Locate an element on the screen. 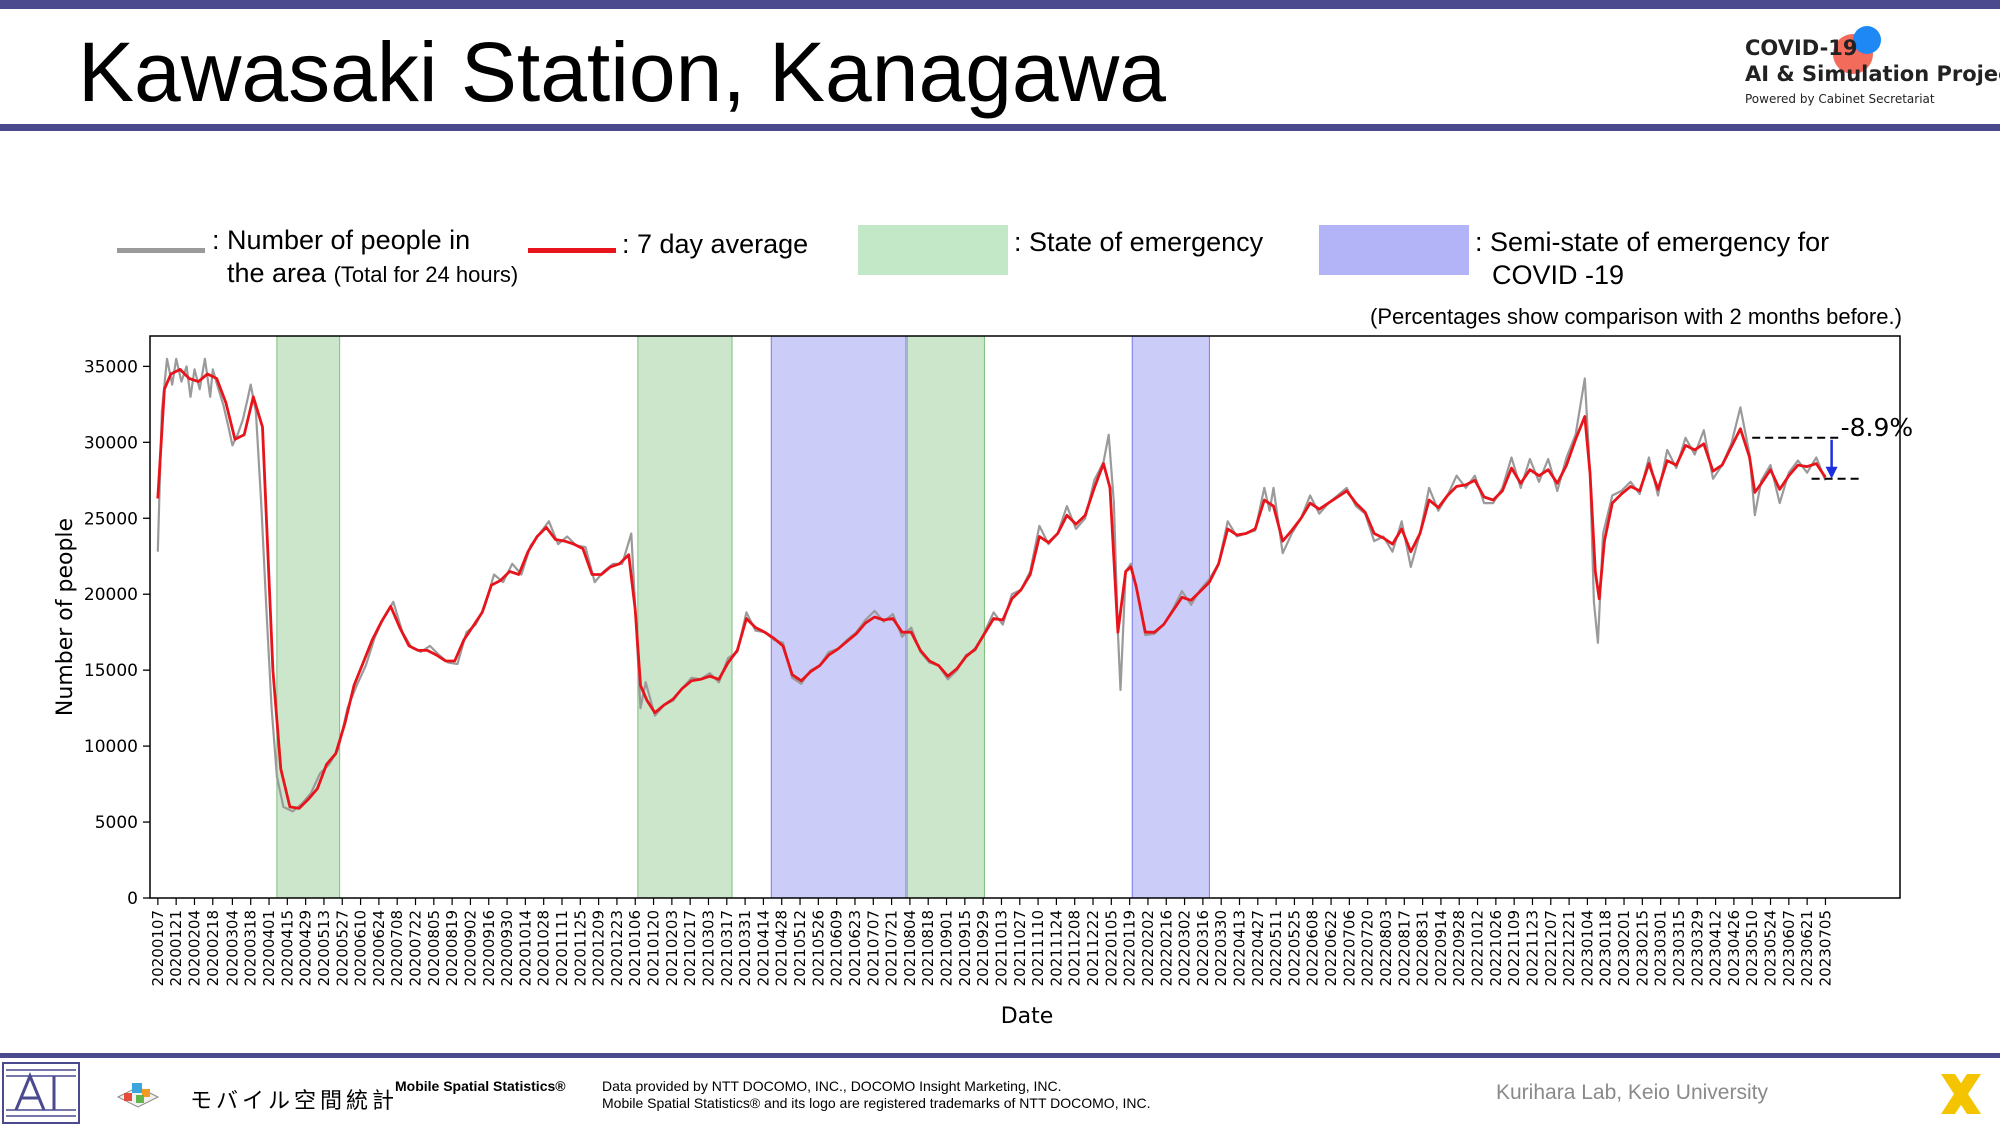  x-tick-label: 20210512 is located at coordinates (800, 948).